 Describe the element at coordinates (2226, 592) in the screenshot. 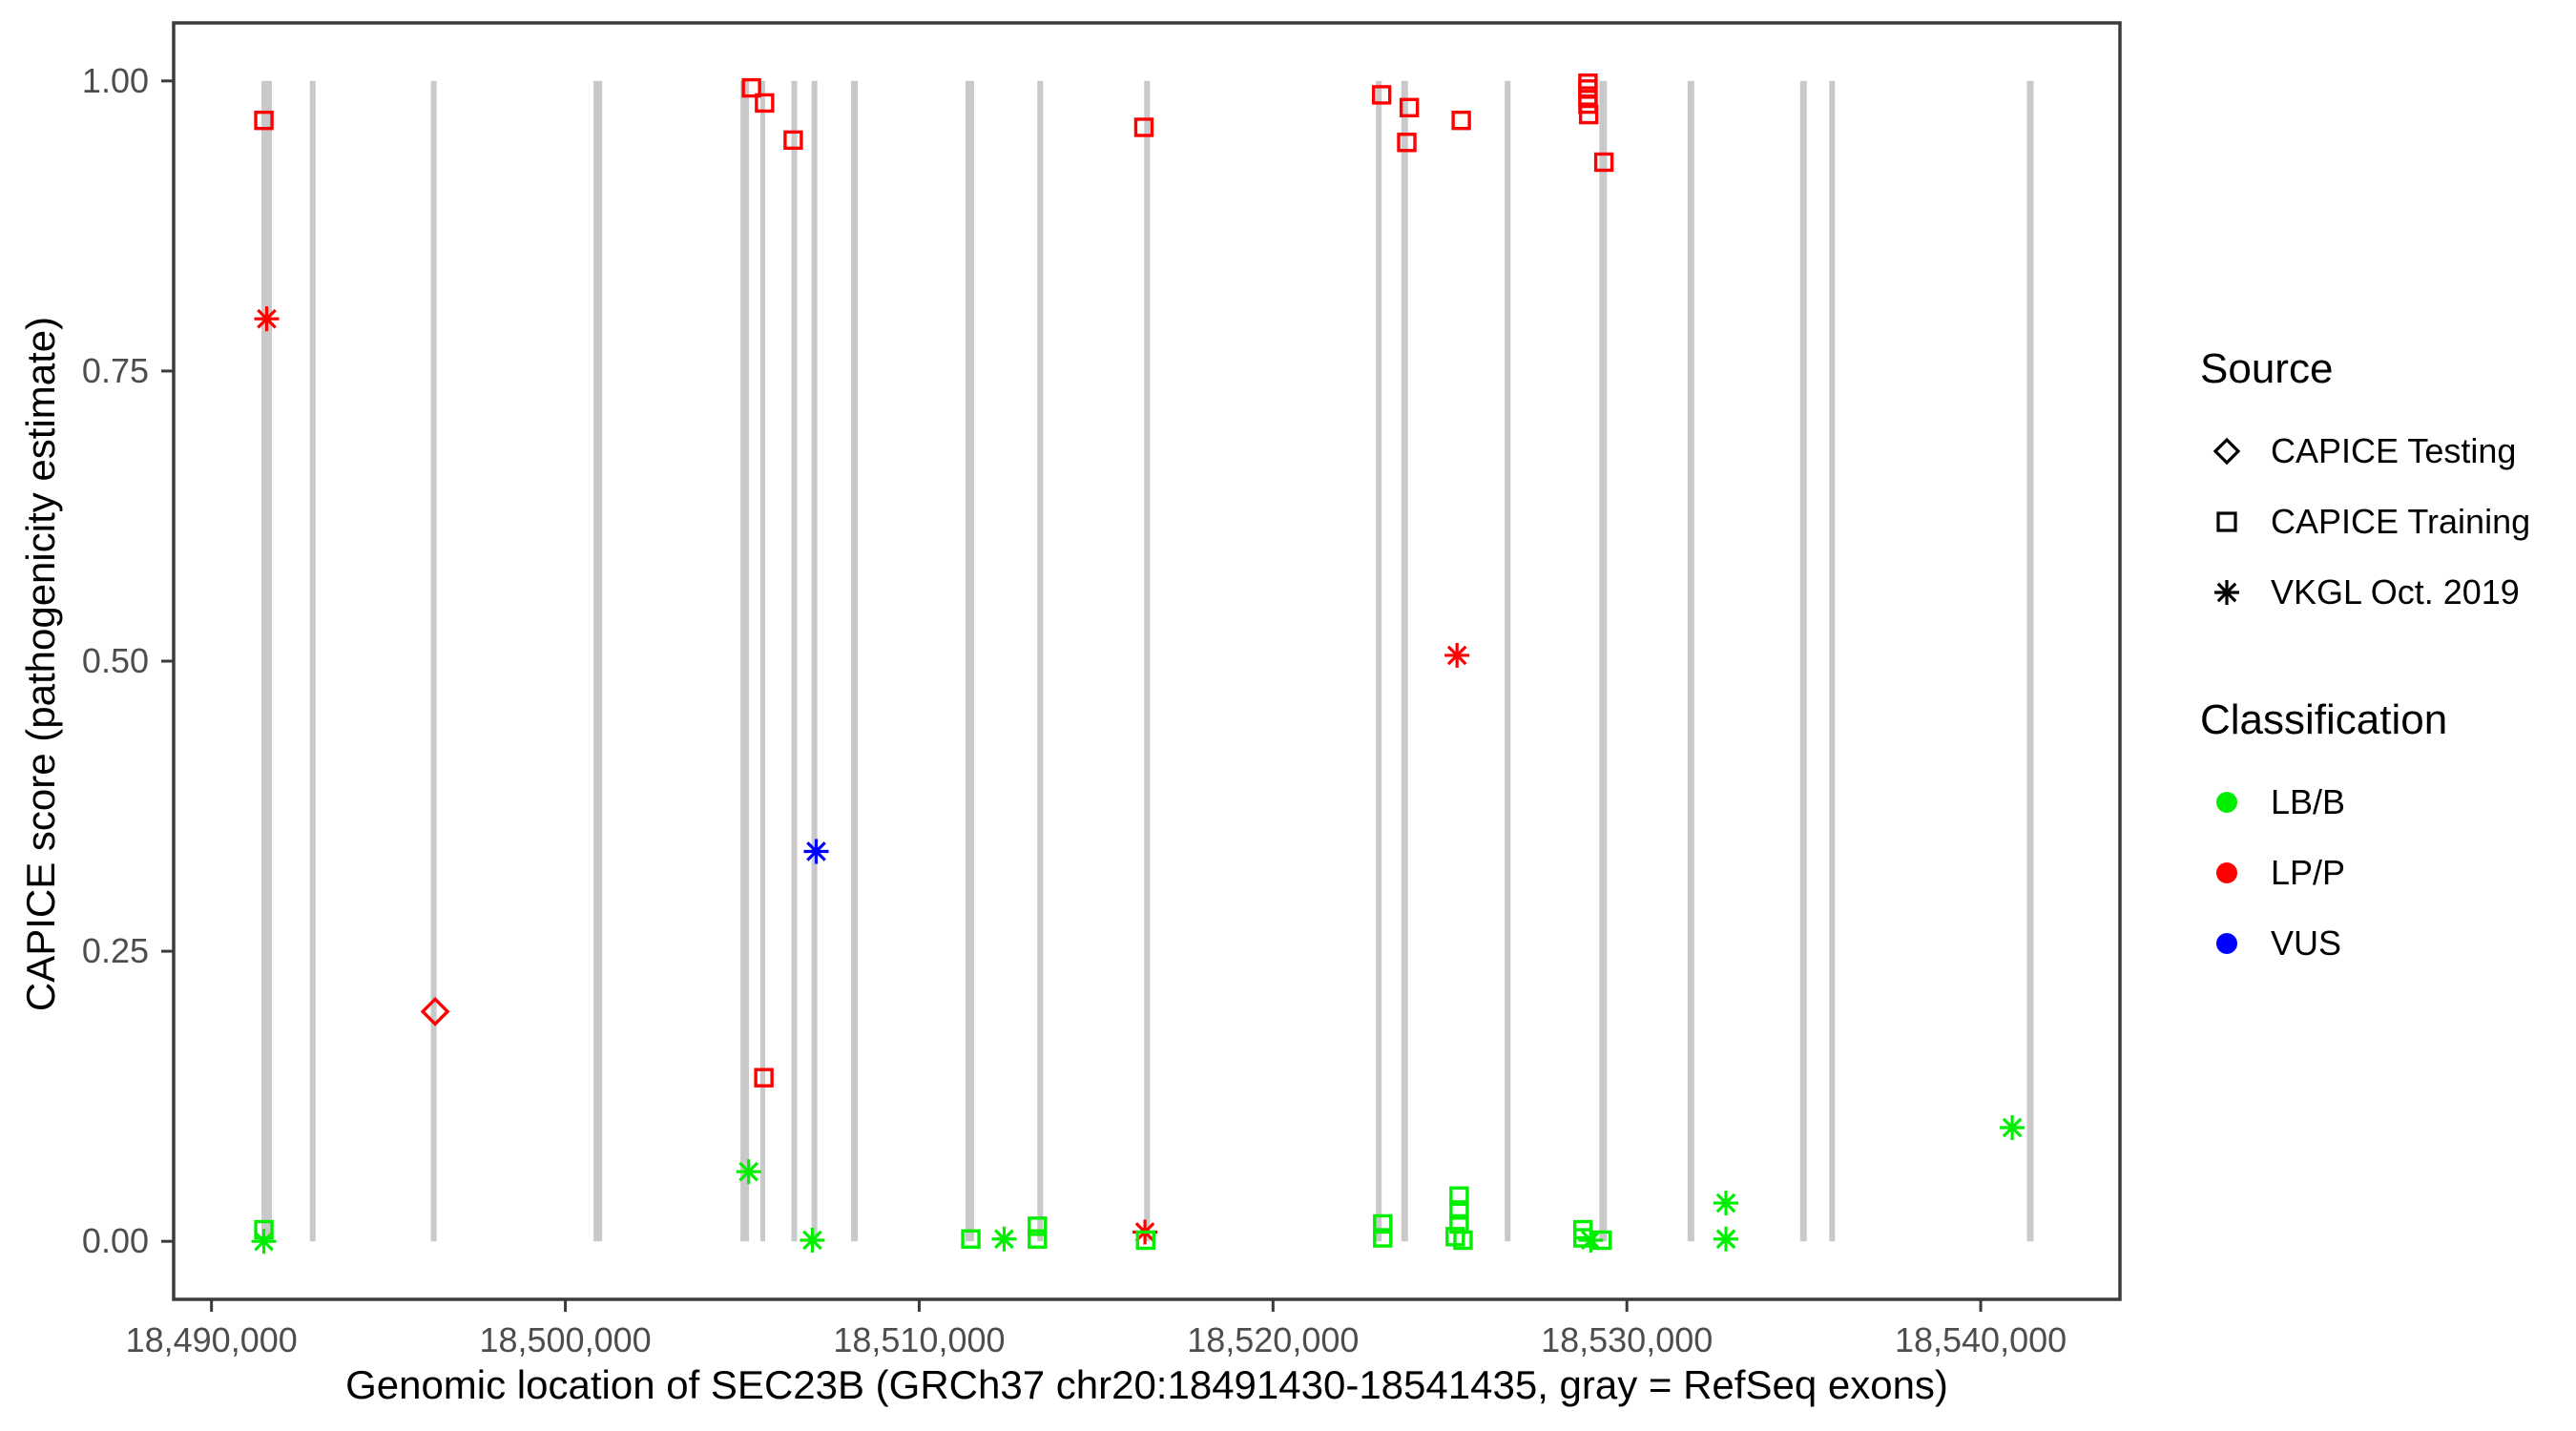

I see `asterisk-icon` at that location.